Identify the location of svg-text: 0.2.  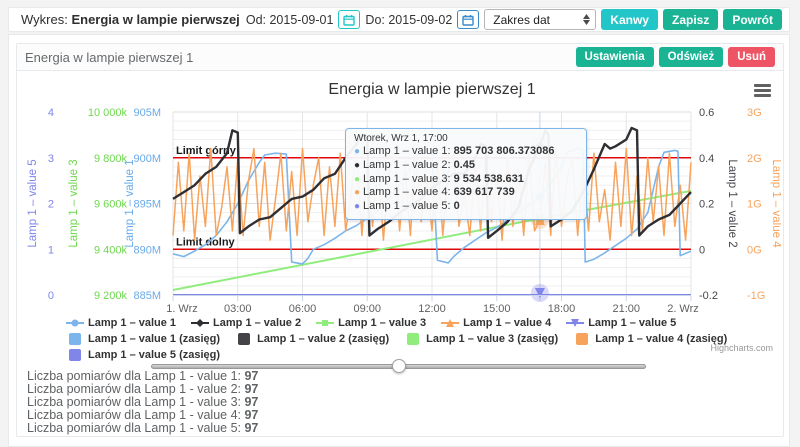
(706, 205).